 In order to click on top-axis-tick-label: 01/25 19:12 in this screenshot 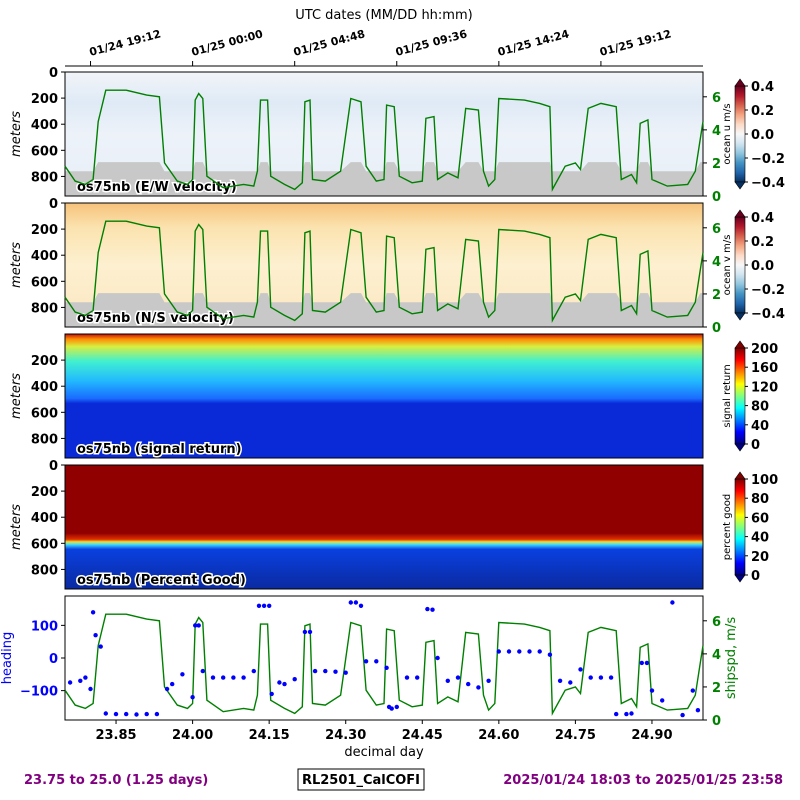, I will do `click(635, 43)`.